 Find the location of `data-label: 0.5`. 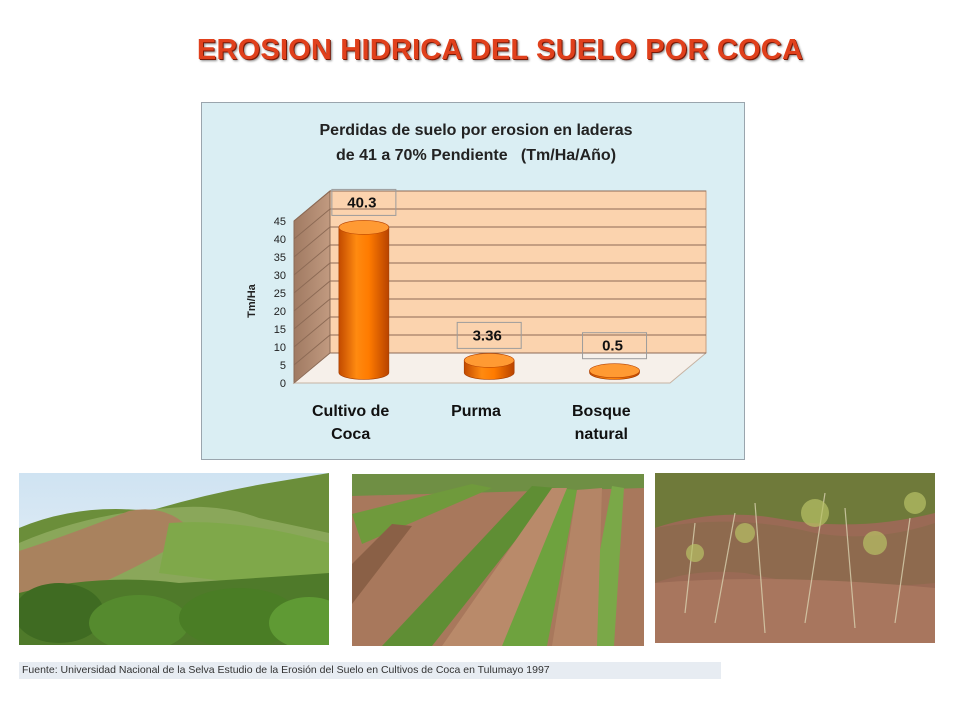

data-label: 0.5 is located at coordinates (612, 346).